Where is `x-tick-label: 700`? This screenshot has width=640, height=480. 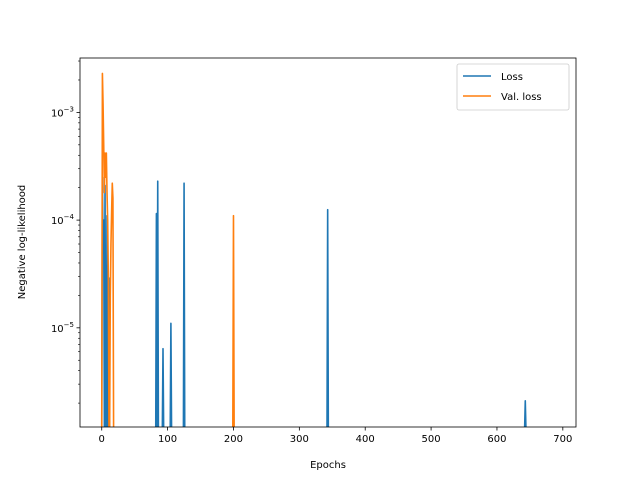
x-tick-label: 700 is located at coordinates (562, 439).